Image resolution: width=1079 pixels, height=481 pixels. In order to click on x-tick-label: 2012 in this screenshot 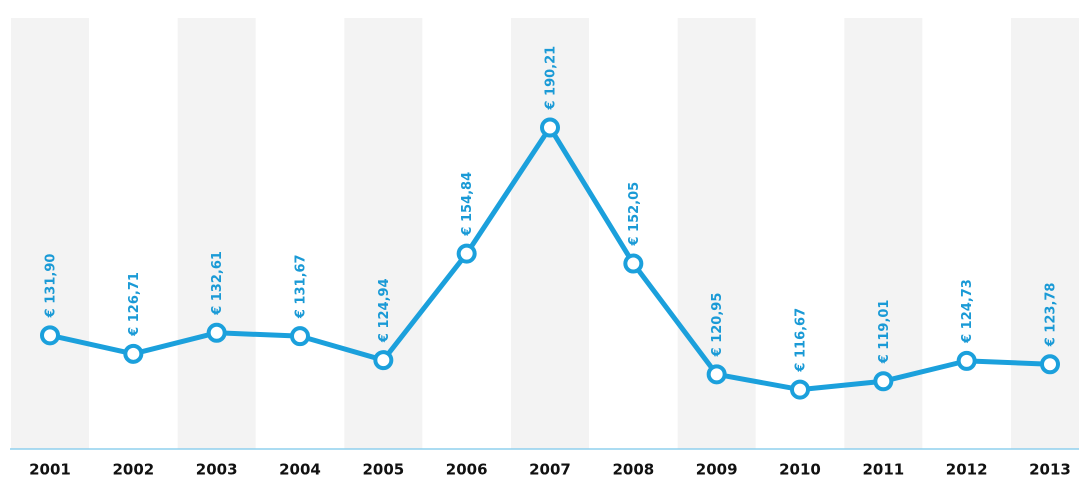, I will do `click(967, 470)`.